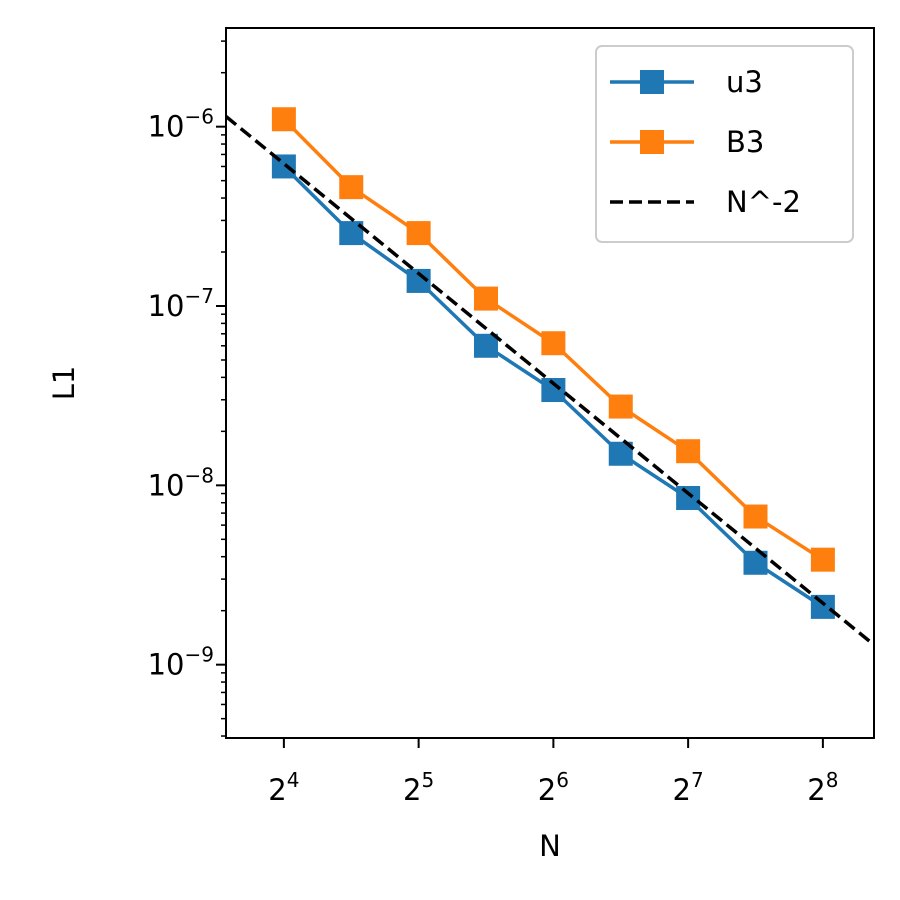 Image resolution: width=900 pixels, height=900 pixels. Describe the element at coordinates (562, 780) in the screenshot. I see `x-tick-label-exponent: 6` at that location.